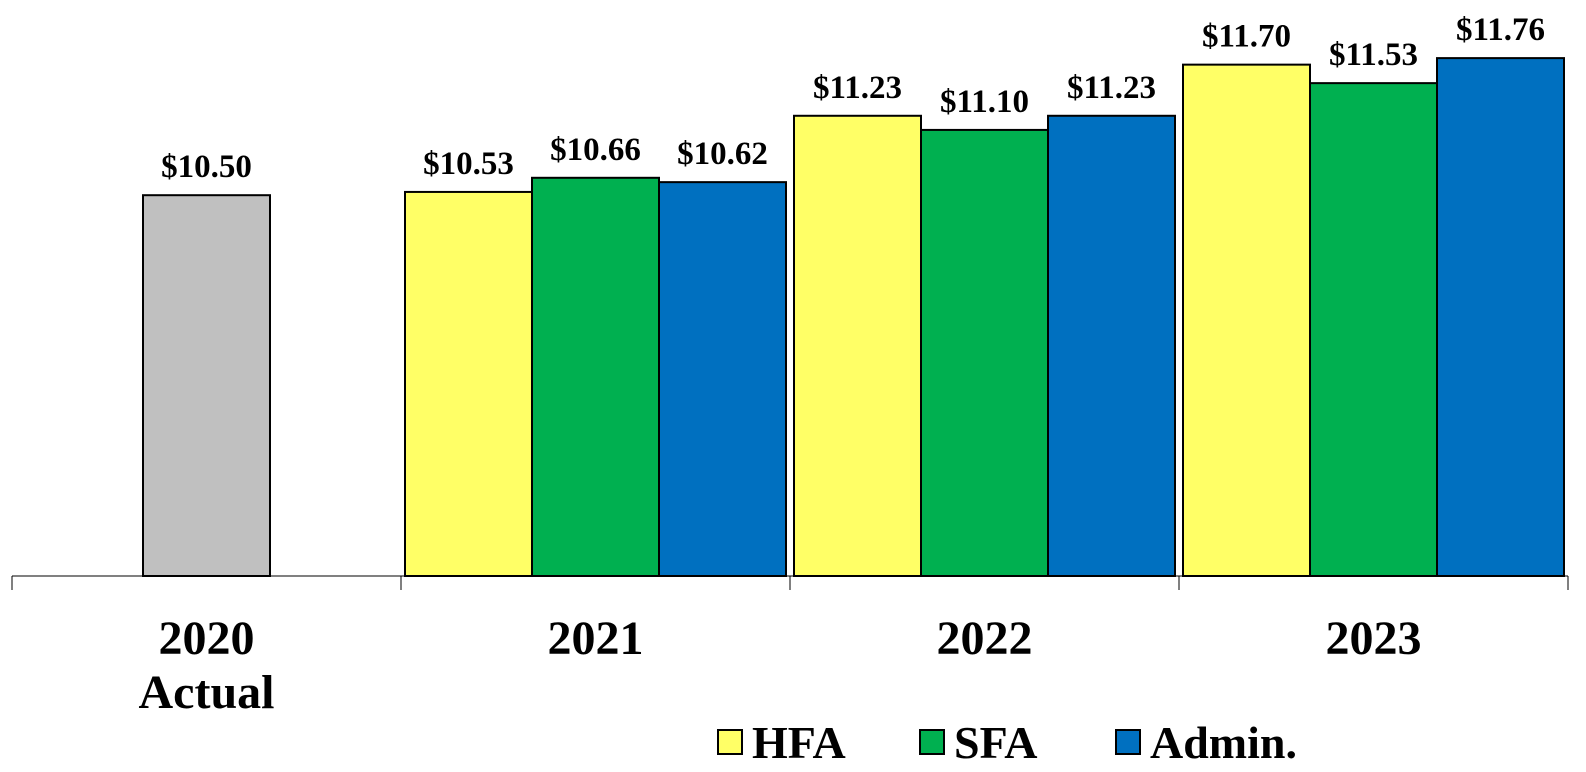 The height and width of the screenshot is (772, 1586). I want to click on value-label: $10.62, so click(722, 154).